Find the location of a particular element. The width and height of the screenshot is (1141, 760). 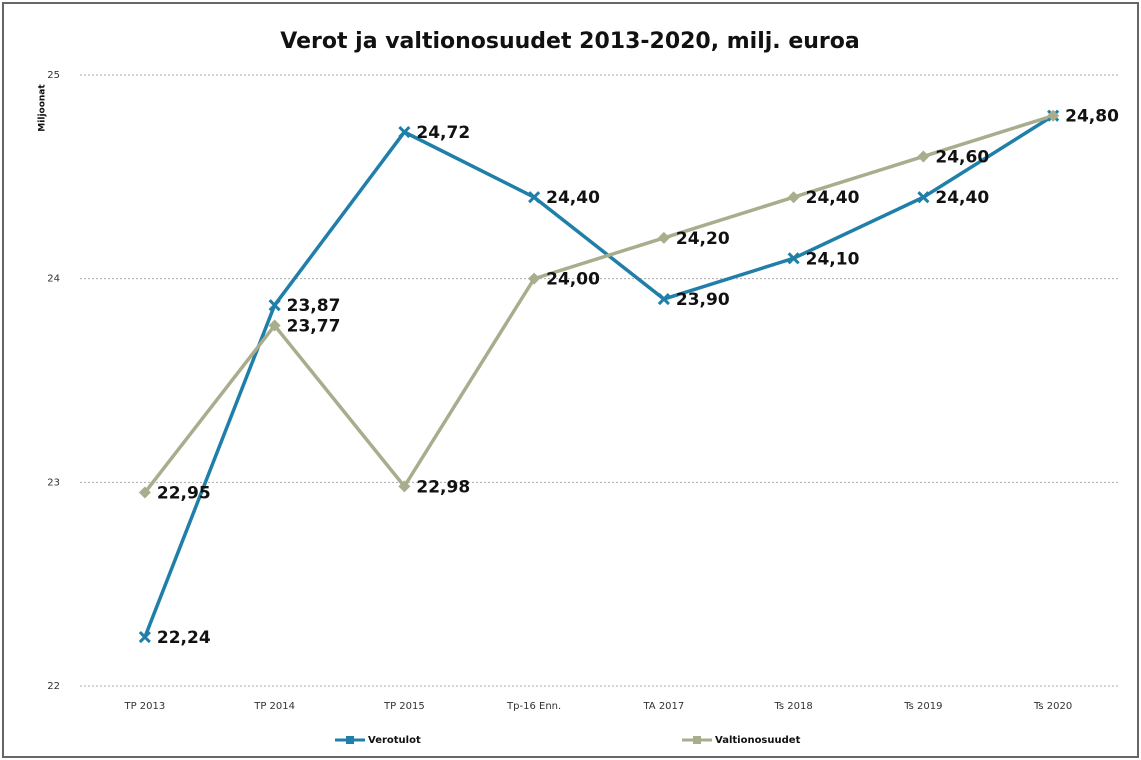

legend-label: Valtionosuudet is located at coordinates (758, 740).